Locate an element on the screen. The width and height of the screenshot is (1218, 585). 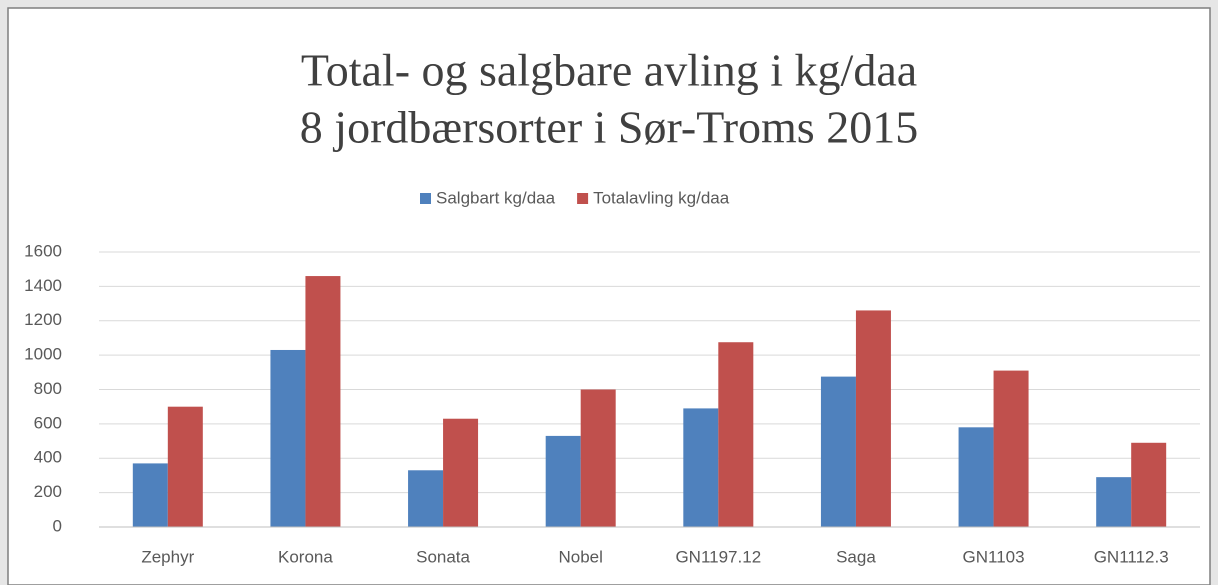
x-tick-label: Zephyr is located at coordinates (167, 556).